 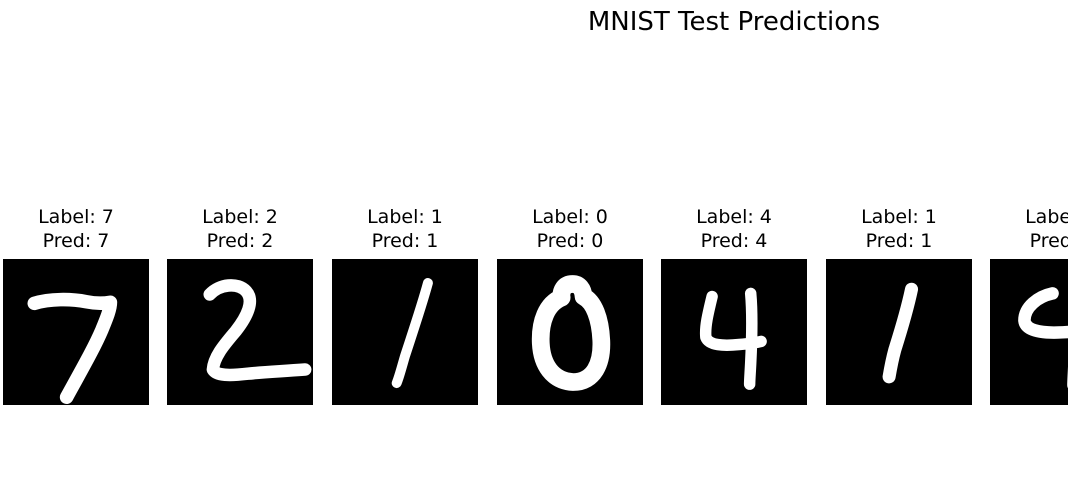 I want to click on sample-panel-6: Label: 1 Pred: 1, so click(x=899, y=305).